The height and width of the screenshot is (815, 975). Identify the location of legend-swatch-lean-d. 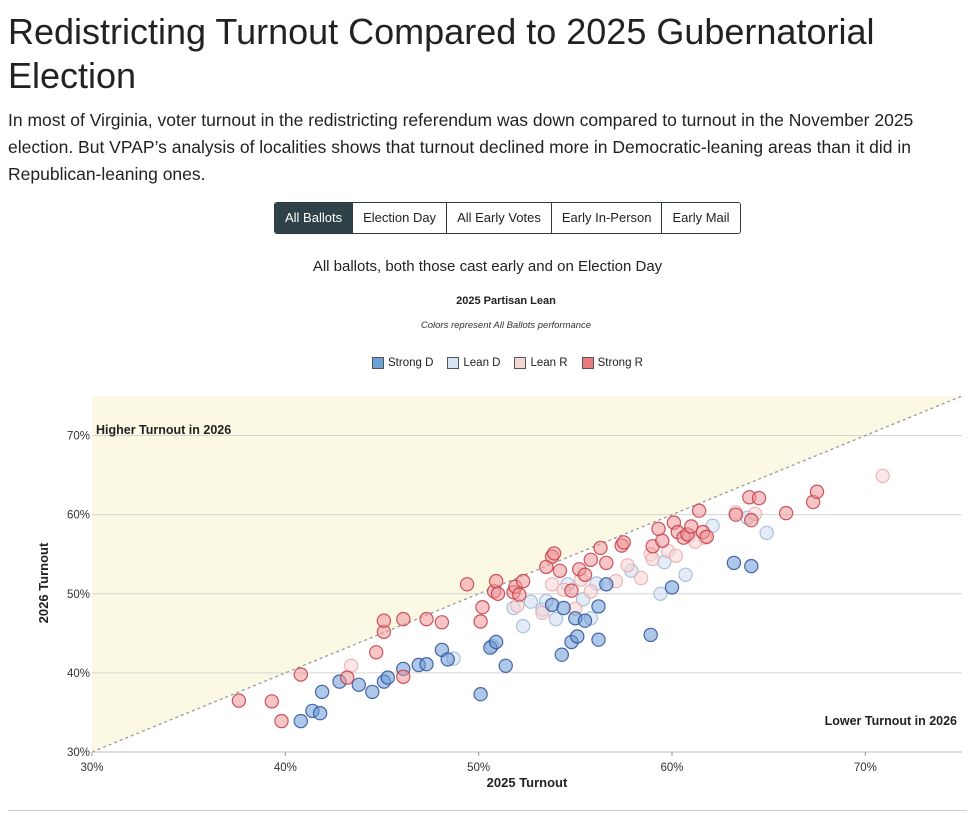
(453, 363).